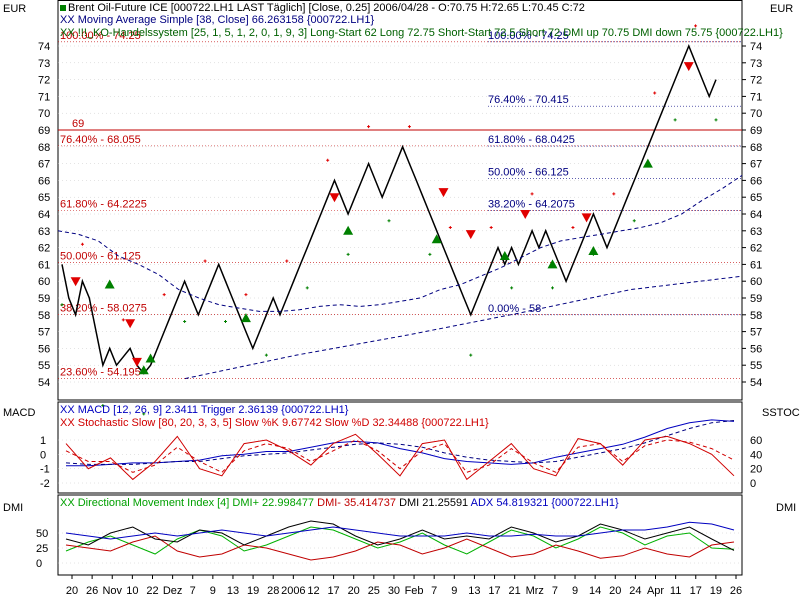 This screenshot has width=800, height=600. I want to click on price-ytick-left: 58, so click(44, 316).